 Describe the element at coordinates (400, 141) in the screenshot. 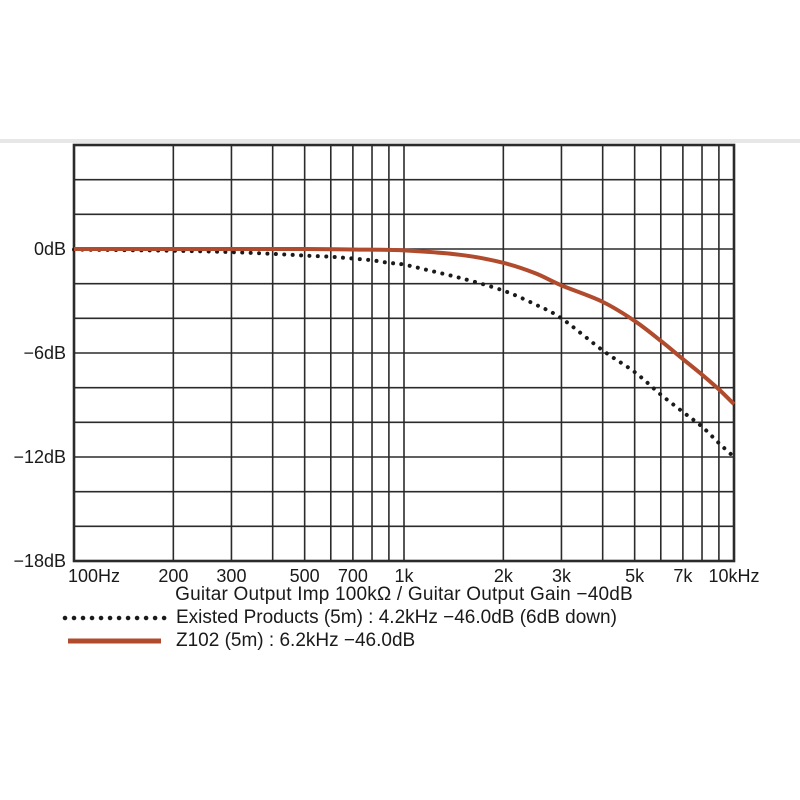

I see `faint-separator-line` at that location.